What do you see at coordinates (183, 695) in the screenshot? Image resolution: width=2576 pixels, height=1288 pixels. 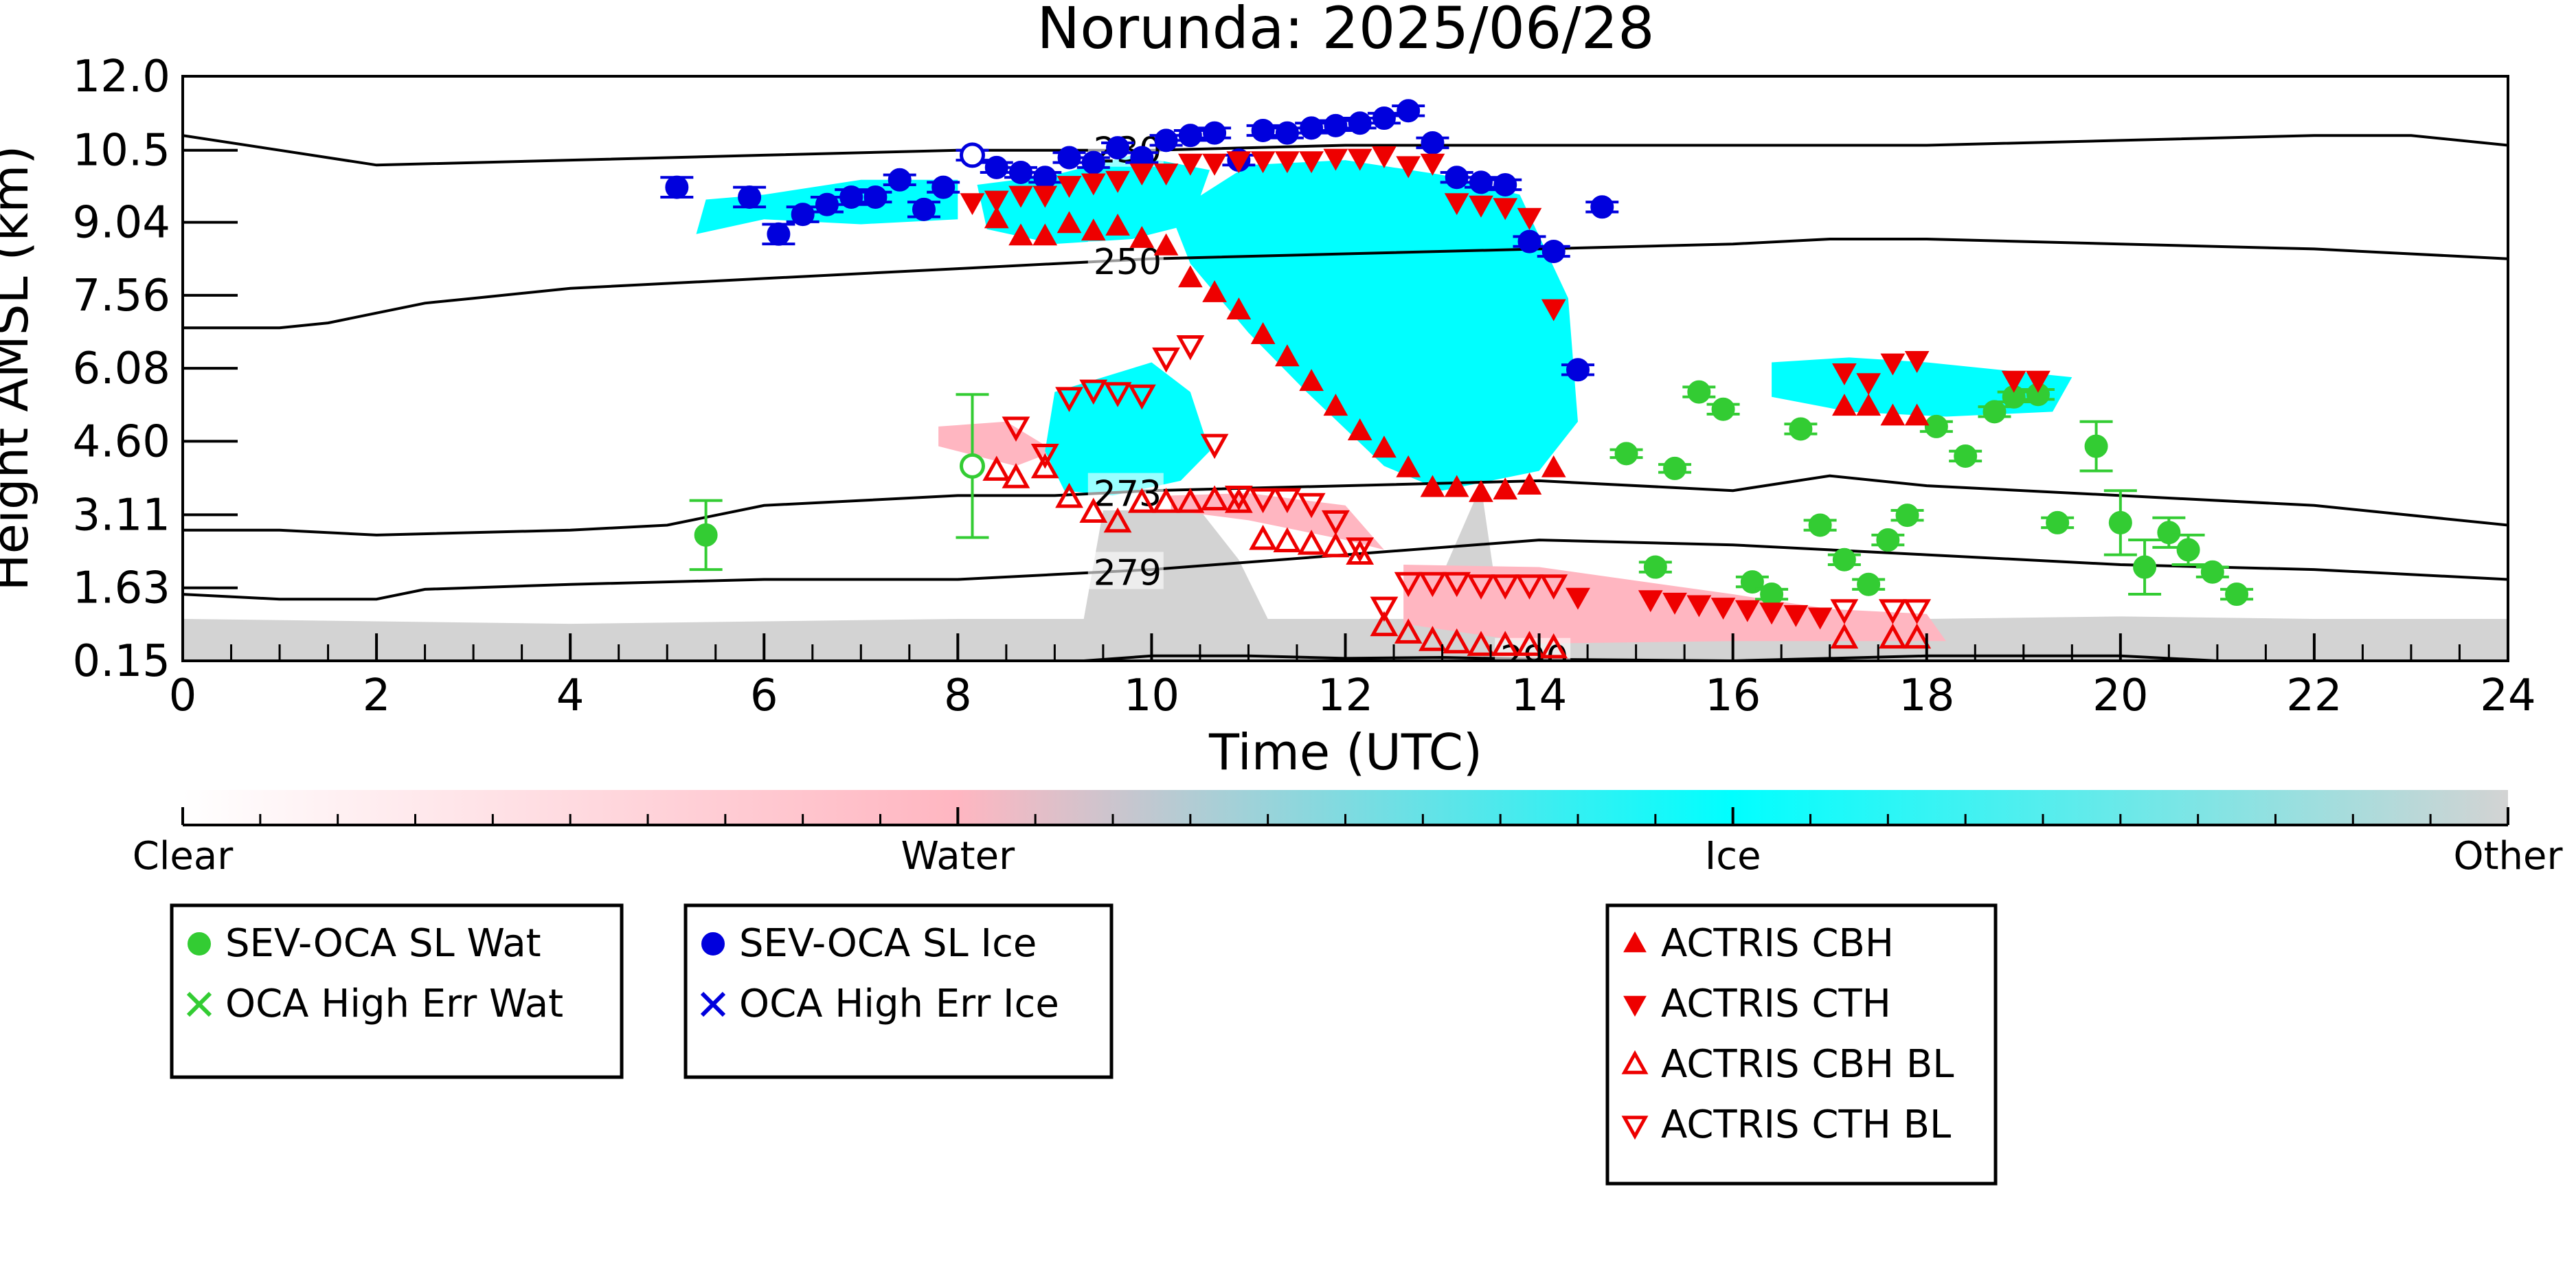 I see `x-tick-label: 0` at bounding box center [183, 695].